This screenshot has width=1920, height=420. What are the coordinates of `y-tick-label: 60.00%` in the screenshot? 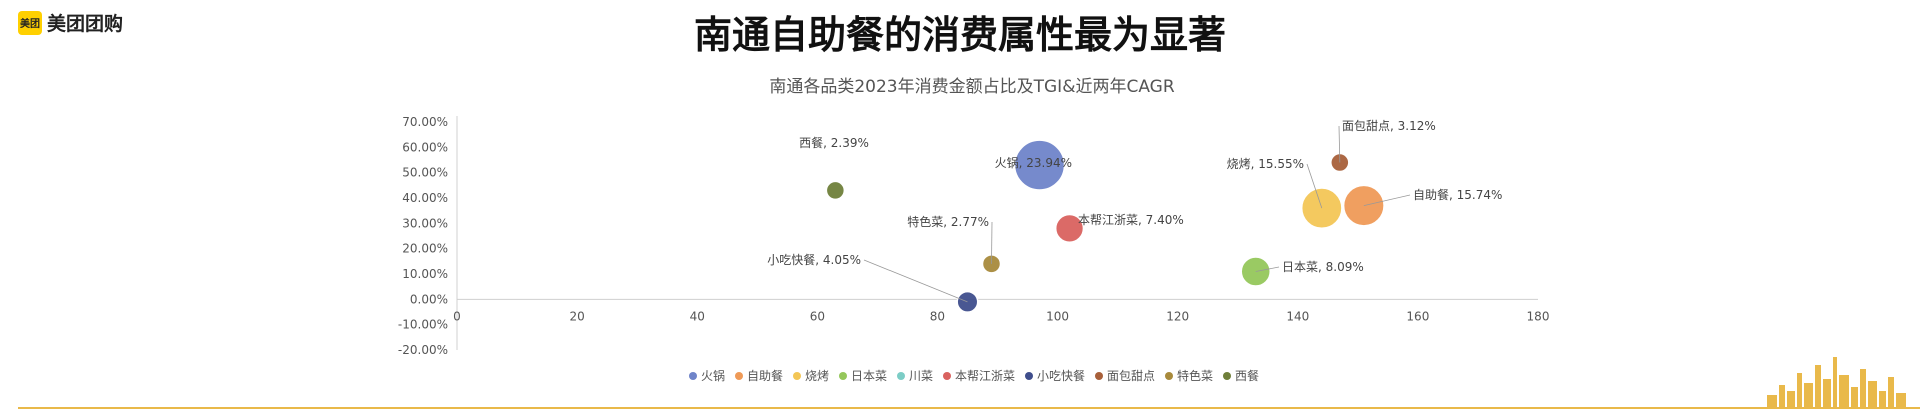 It's located at (425, 147).